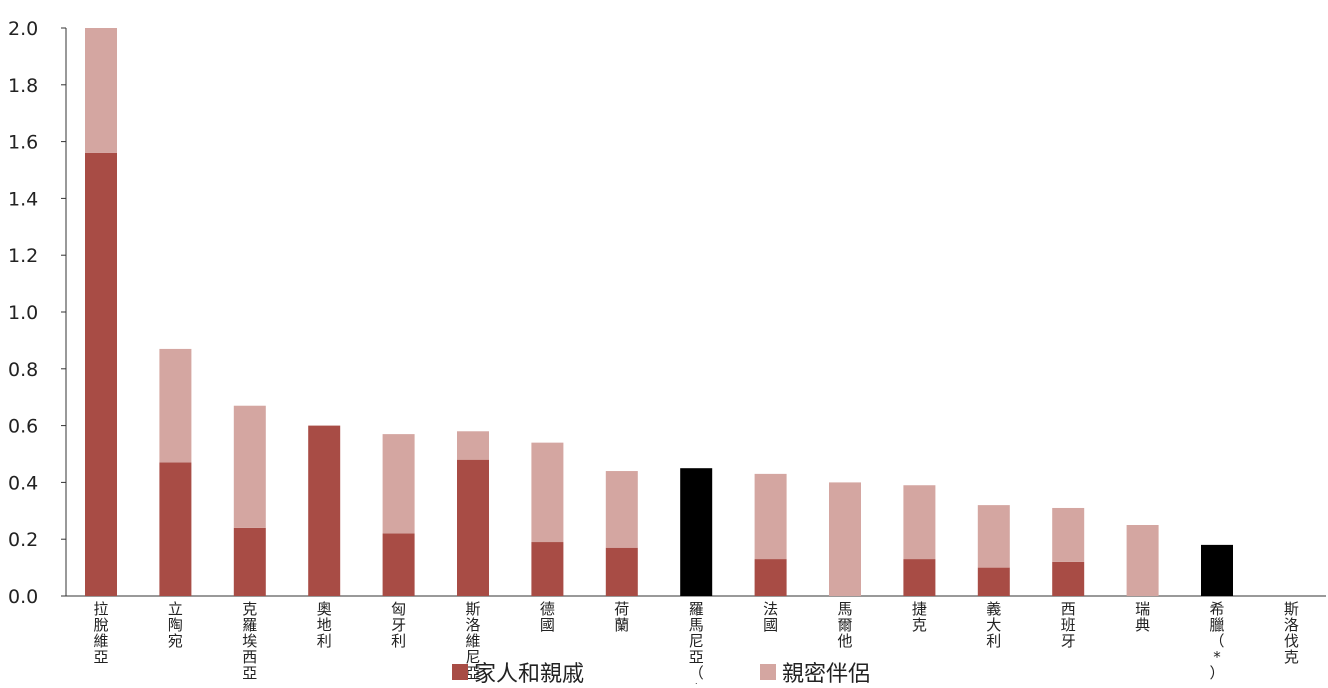  Describe the element at coordinates (768, 672) in the screenshot. I see `legend-partner-swatch` at that location.